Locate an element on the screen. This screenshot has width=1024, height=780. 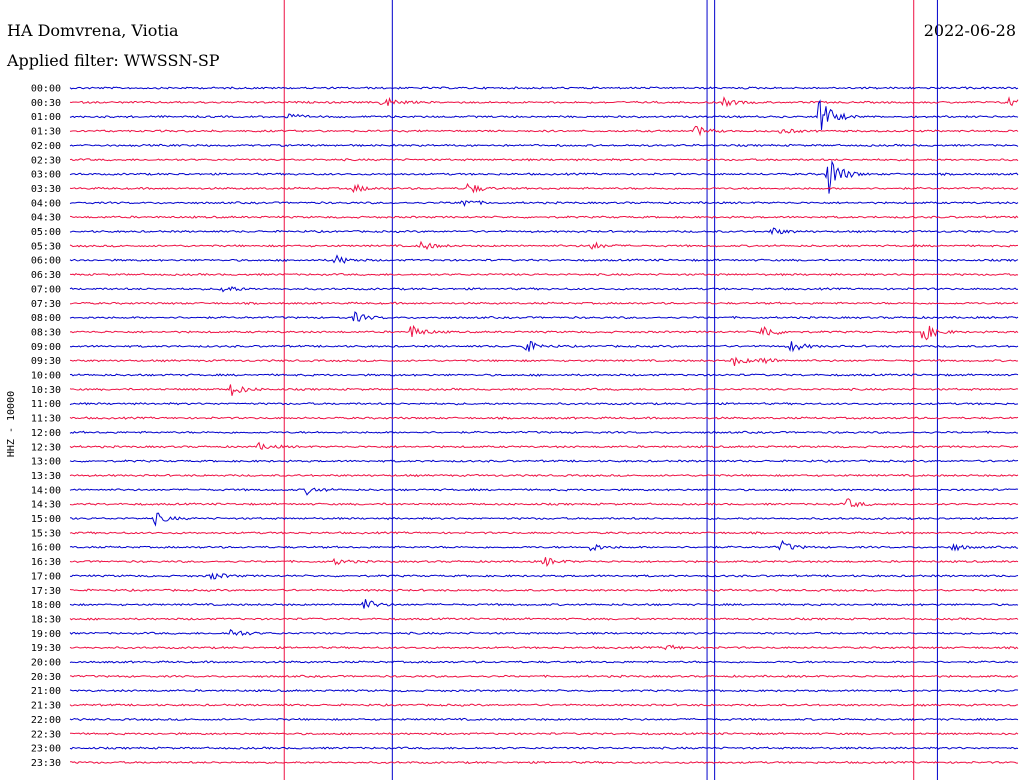
row-time-label: 13:30 is located at coordinates (46, 476).